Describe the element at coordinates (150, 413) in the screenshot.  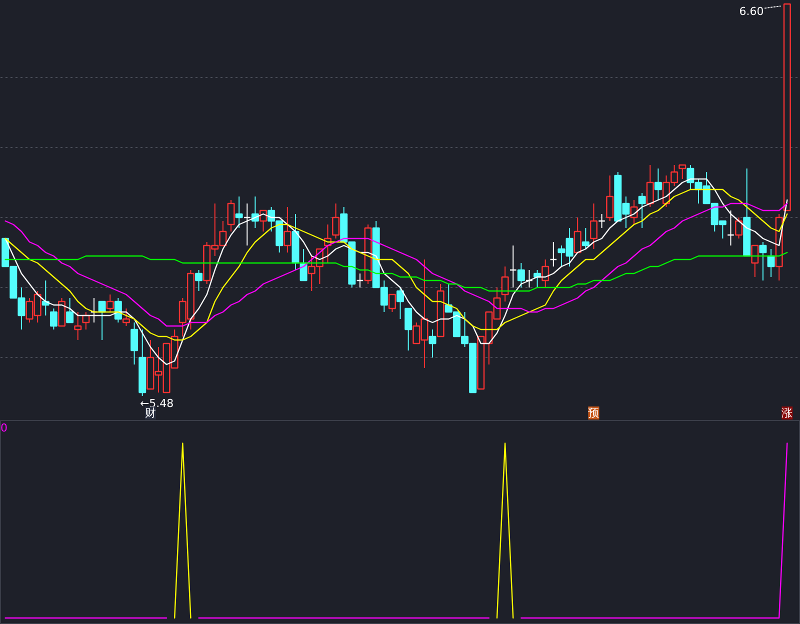
I see `annotation: 财` at that location.